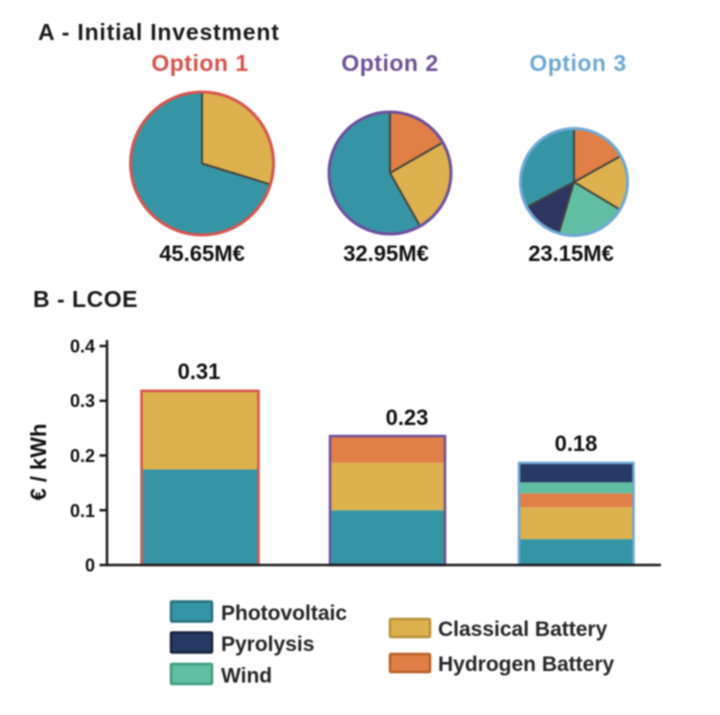 The height and width of the screenshot is (715, 720). What do you see at coordinates (576, 443) in the screenshot?
I see `svg-text: 0.18` at bounding box center [576, 443].